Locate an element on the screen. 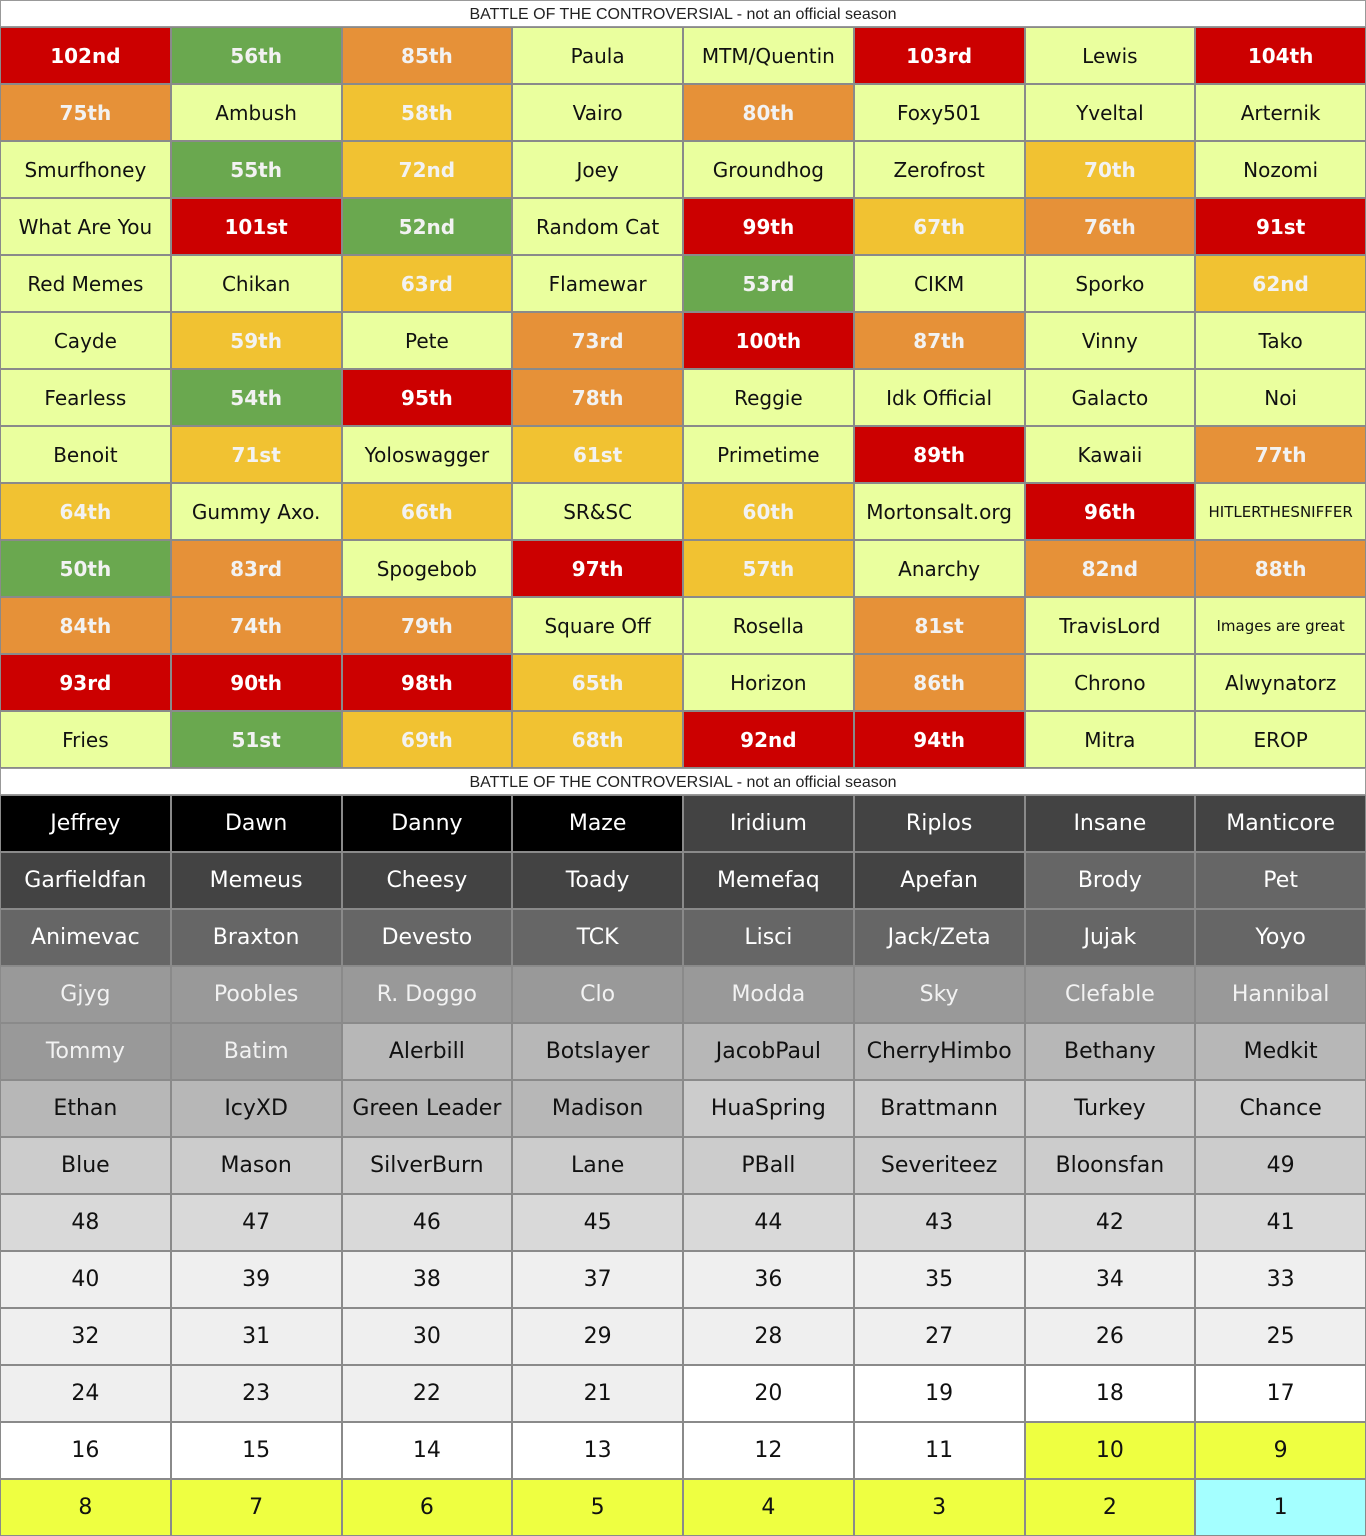 Image resolution: width=1366 pixels, height=1536 pixels. table-cell: 78th is located at coordinates (597, 397).